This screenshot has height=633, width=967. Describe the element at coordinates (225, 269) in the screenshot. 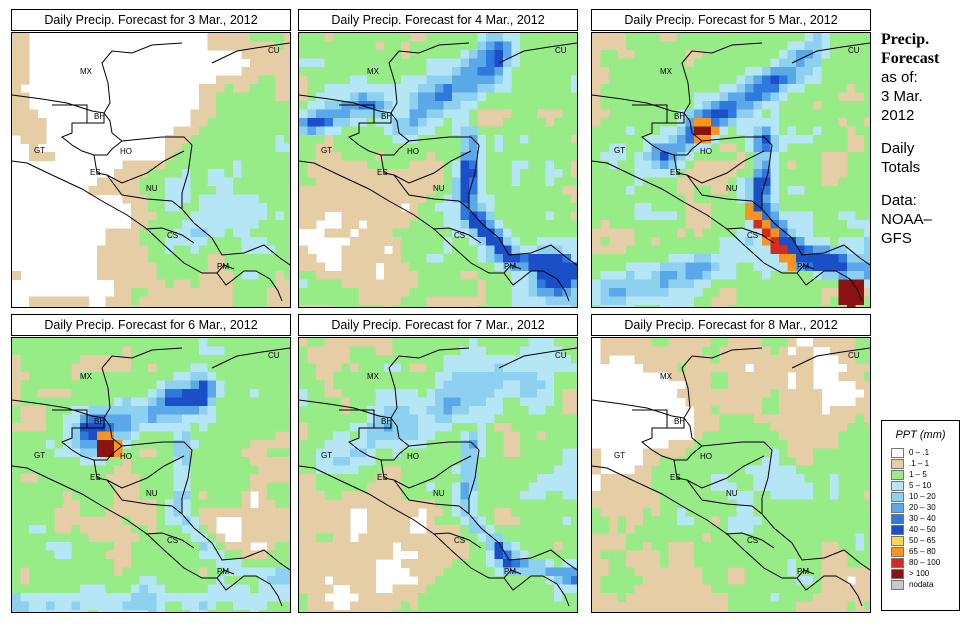

I see `boundary-line` at that location.